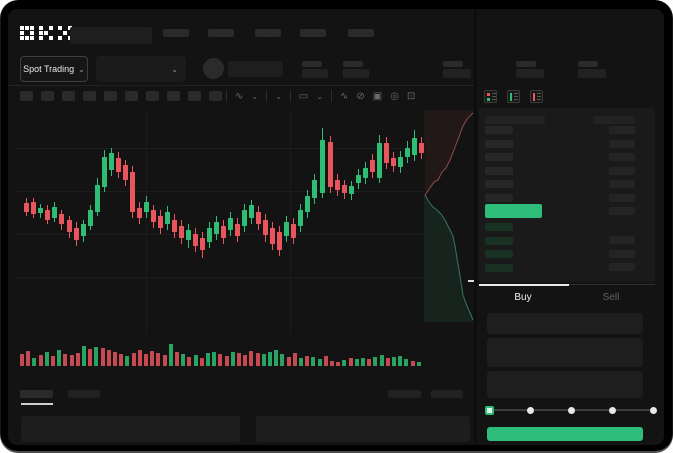 This screenshot has width=673, height=453. What do you see at coordinates (344, 96) in the screenshot?
I see `indicators-icon: ∿` at bounding box center [344, 96].